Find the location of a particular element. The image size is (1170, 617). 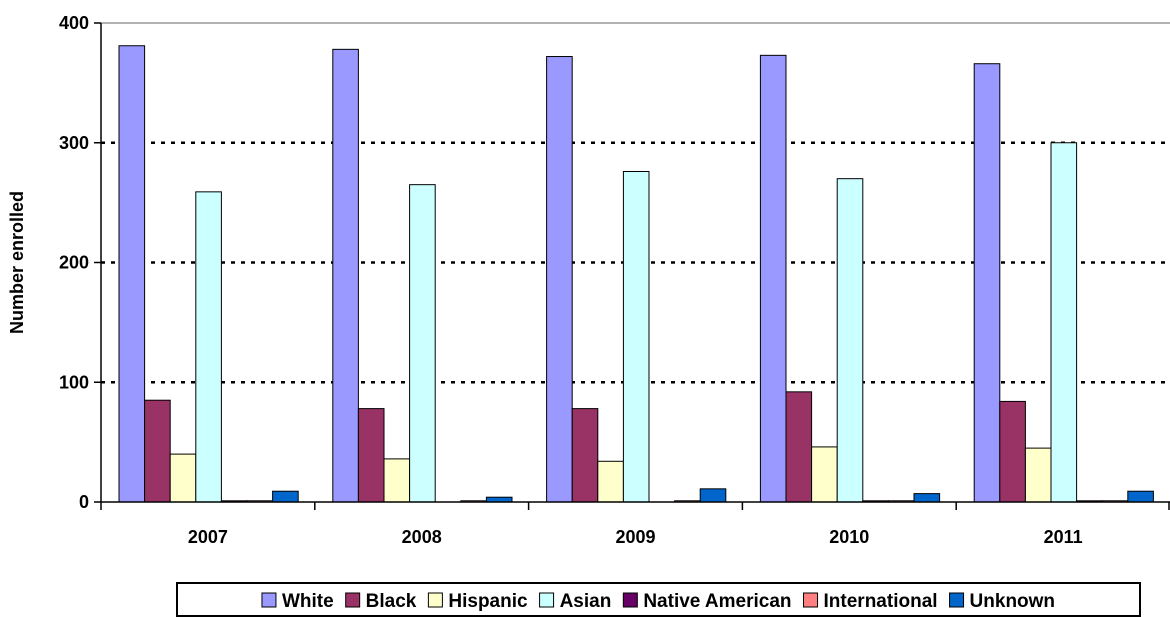

y-tick-label: 300 is located at coordinates (74, 143).